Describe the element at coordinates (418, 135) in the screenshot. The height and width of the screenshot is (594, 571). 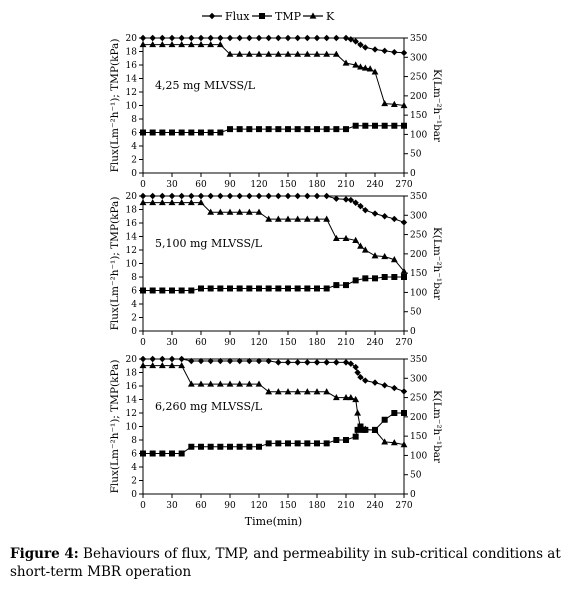
I see `y2-tick-label: 100` at that location.